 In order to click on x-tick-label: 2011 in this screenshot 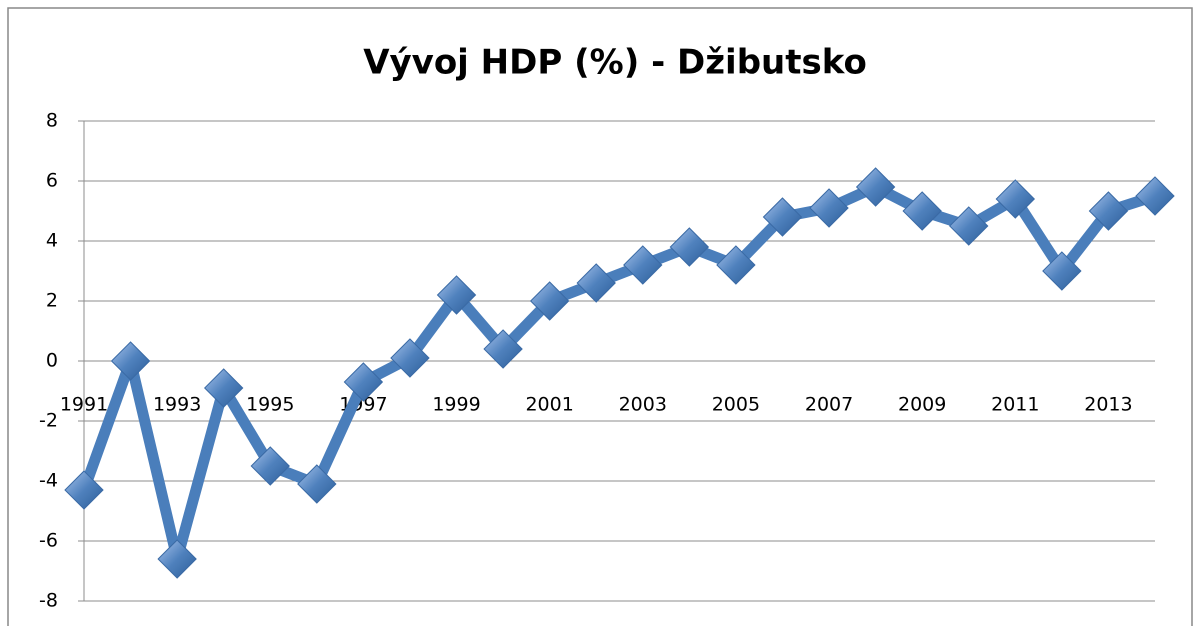, I will do `click(1015, 405)`.